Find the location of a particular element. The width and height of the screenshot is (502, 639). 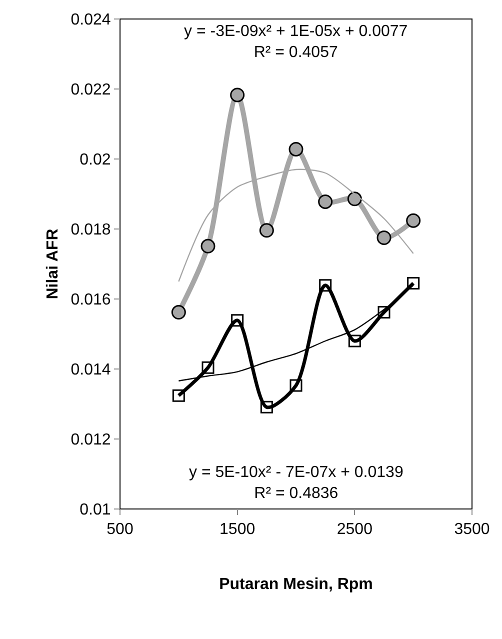

x-tick-label: 2500 is located at coordinates (354, 529).